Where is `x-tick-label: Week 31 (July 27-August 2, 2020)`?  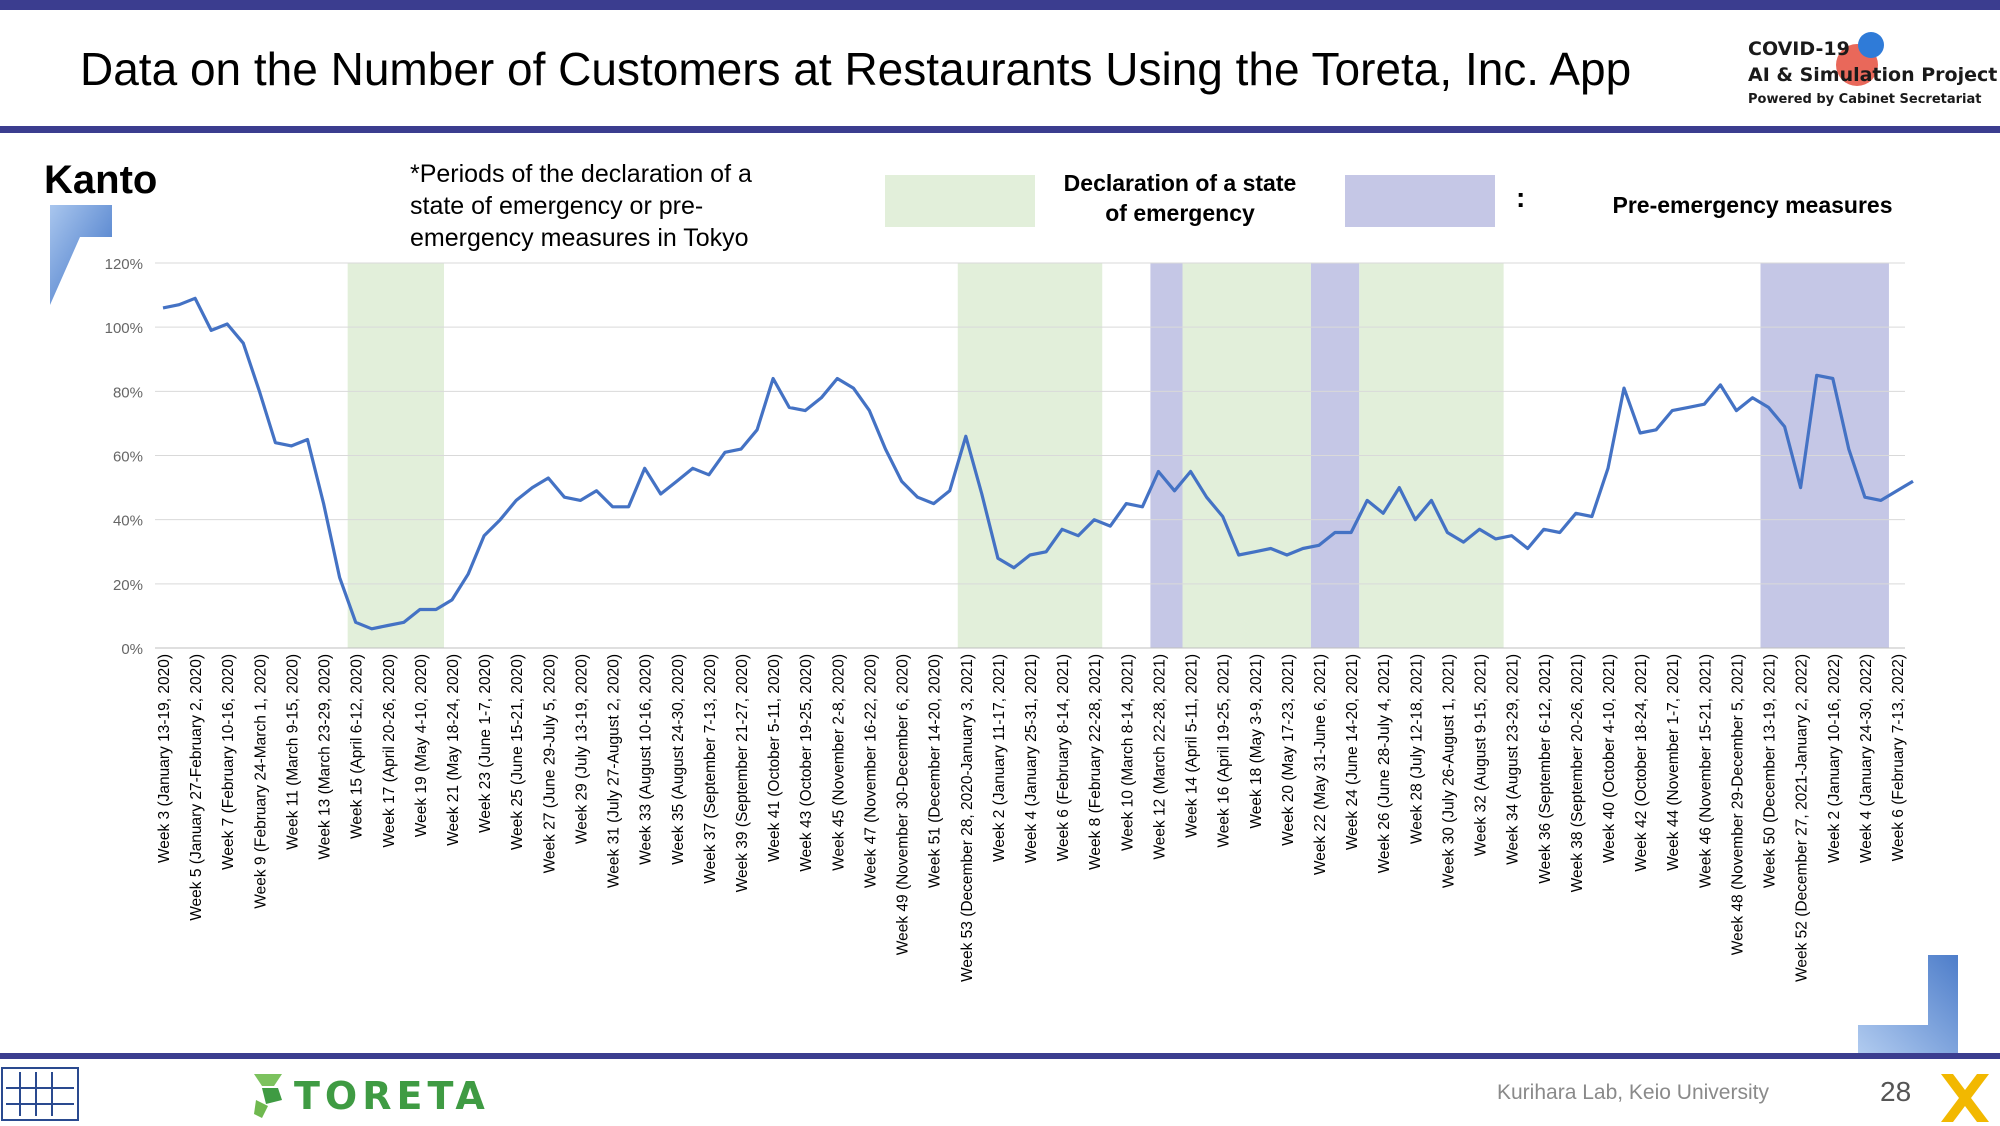
x-tick-label: Week 31 (July 27-August 2, 2020) is located at coordinates (614, 771).